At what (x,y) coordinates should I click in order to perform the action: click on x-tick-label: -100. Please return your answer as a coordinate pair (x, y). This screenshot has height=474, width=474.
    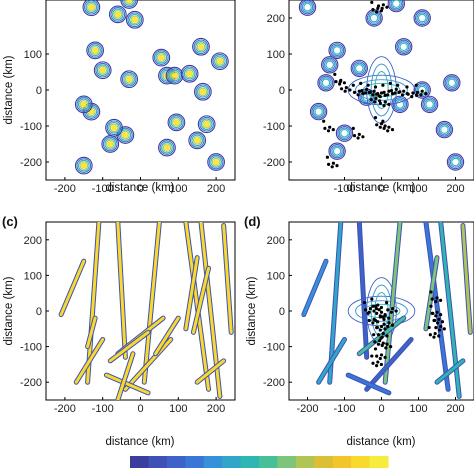
    Looking at the image, I should click on (103, 409).